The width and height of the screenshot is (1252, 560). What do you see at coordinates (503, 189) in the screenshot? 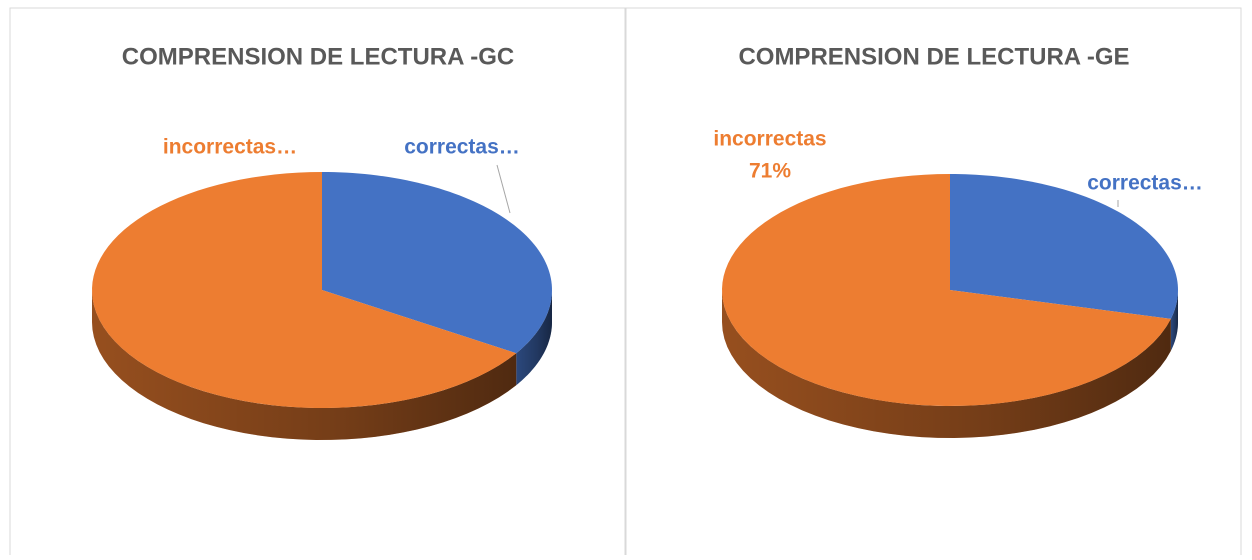
I see `leader-line` at bounding box center [503, 189].